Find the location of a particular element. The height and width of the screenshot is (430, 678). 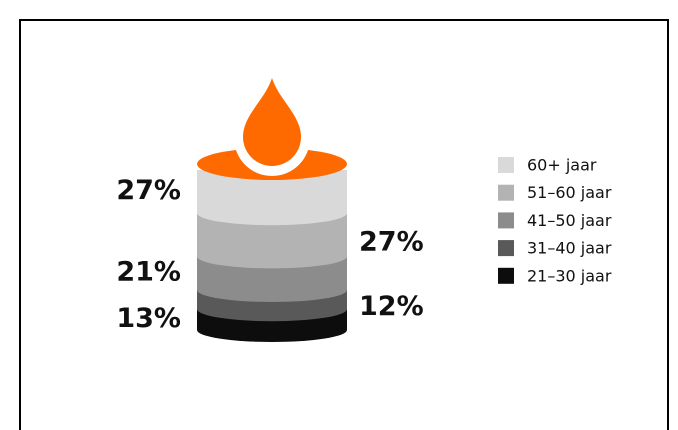

value-label: 13% is located at coordinates (148, 318).